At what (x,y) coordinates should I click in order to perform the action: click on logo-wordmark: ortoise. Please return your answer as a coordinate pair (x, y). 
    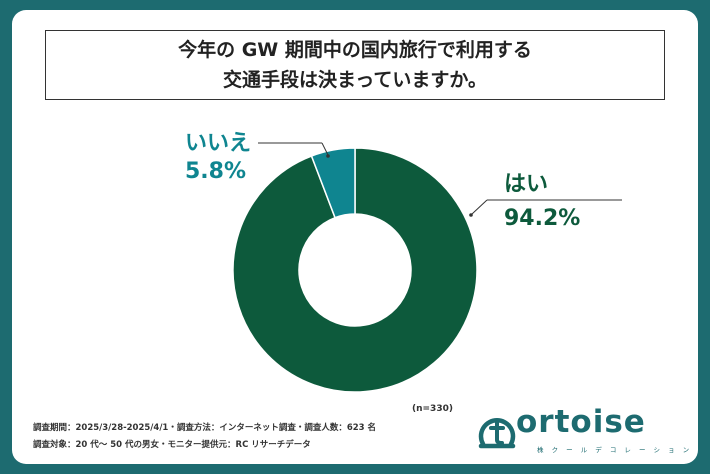
    Looking at the image, I should click on (581, 422).